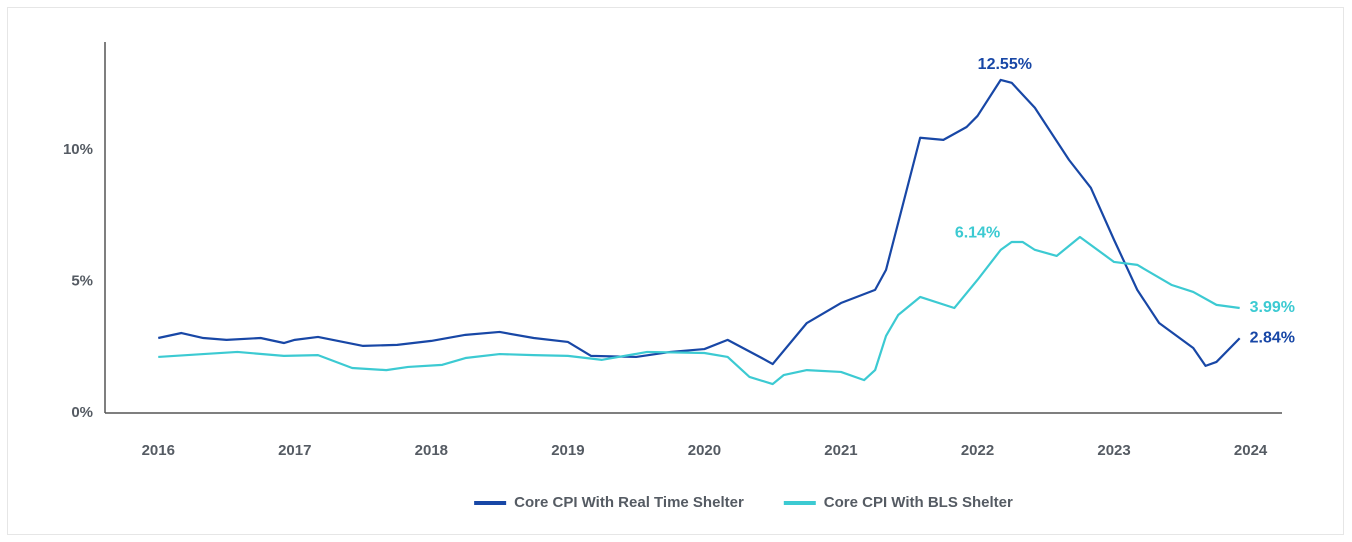 The height and width of the screenshot is (542, 1352). Describe the element at coordinates (1272, 337) in the screenshot. I see `annotation: 2.84%` at that location.